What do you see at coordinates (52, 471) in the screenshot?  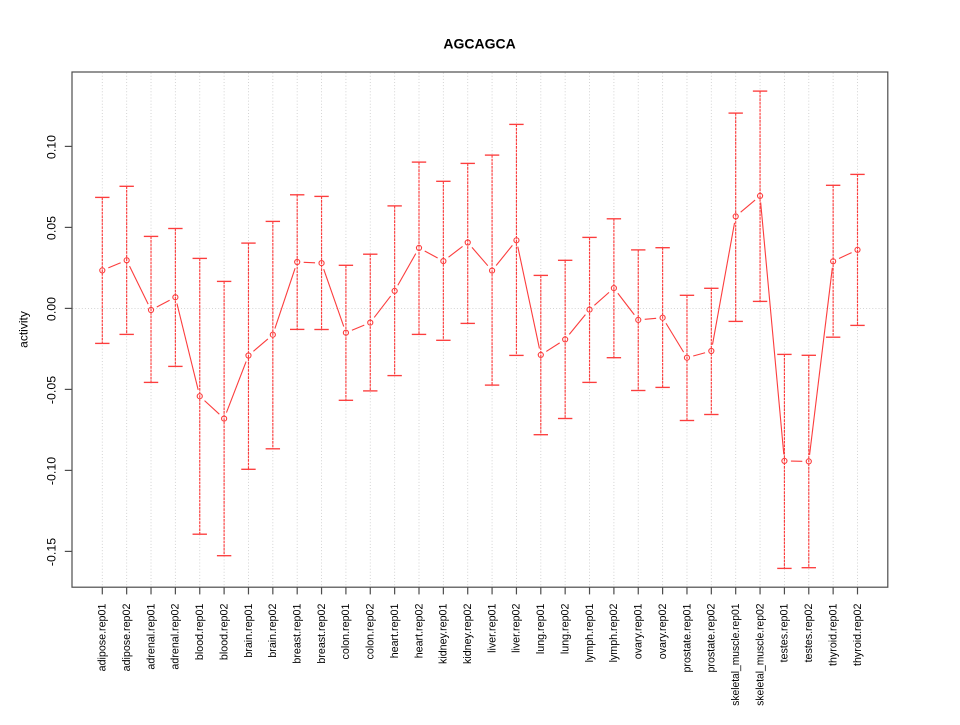 I see `svg-text: -0.10` at bounding box center [52, 471].